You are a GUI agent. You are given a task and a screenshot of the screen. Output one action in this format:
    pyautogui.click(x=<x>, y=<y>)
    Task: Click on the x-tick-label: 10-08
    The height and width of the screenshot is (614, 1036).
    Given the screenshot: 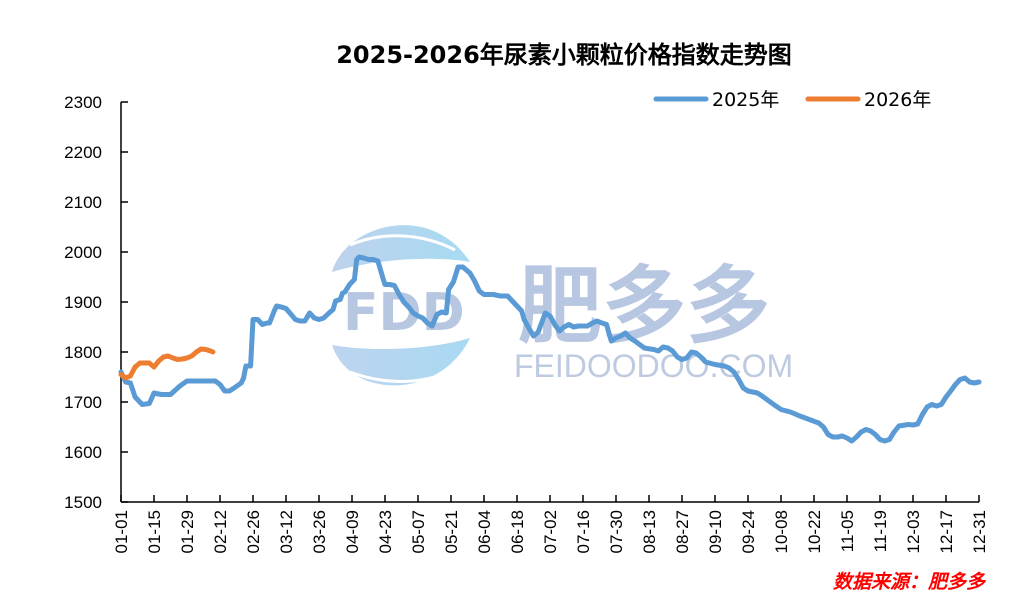 What is the action you would take?
    pyautogui.click(x=781, y=531)
    